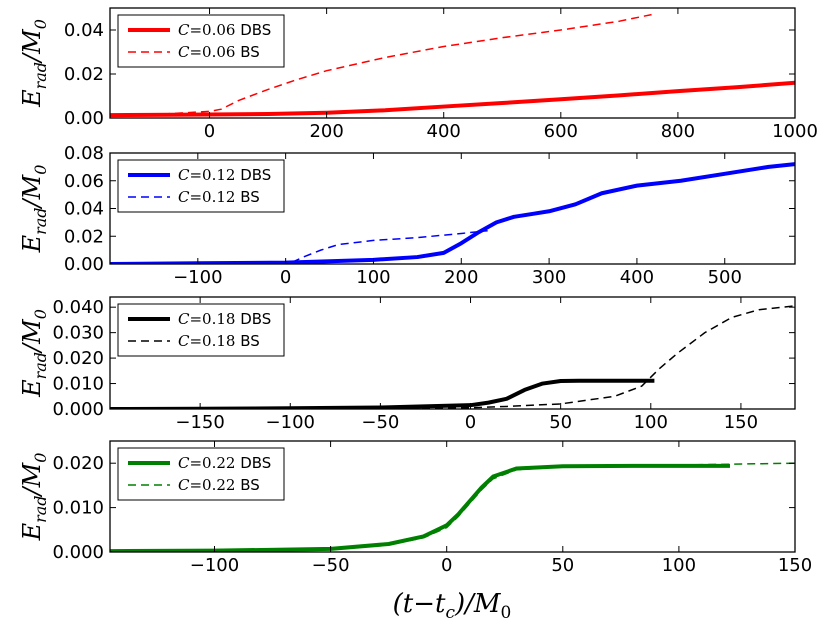 This screenshot has width=830, height=627. Describe the element at coordinates (561, 131) in the screenshot. I see `x-tick-label: 600` at that location.